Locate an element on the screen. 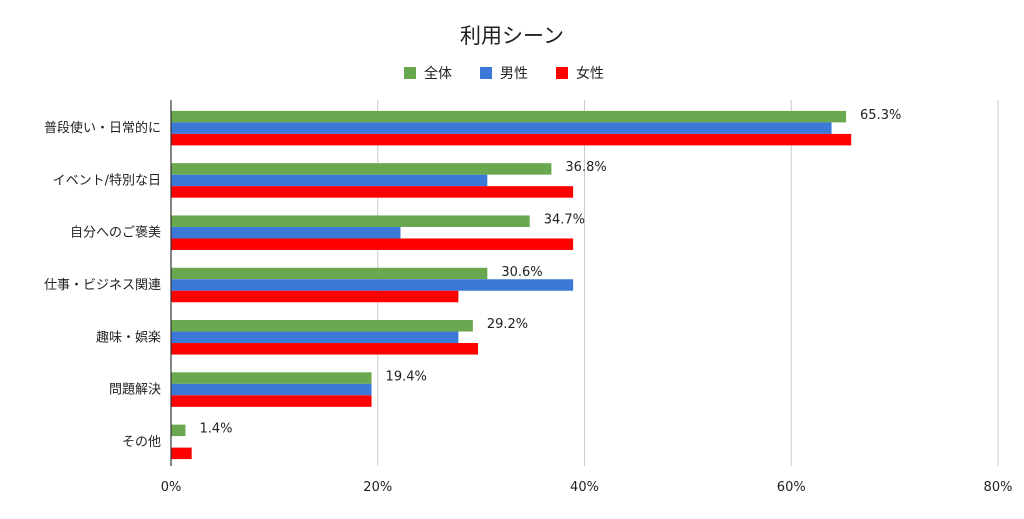 This screenshot has width=1024, height=519. data-label-5: 19.4% is located at coordinates (406, 376).